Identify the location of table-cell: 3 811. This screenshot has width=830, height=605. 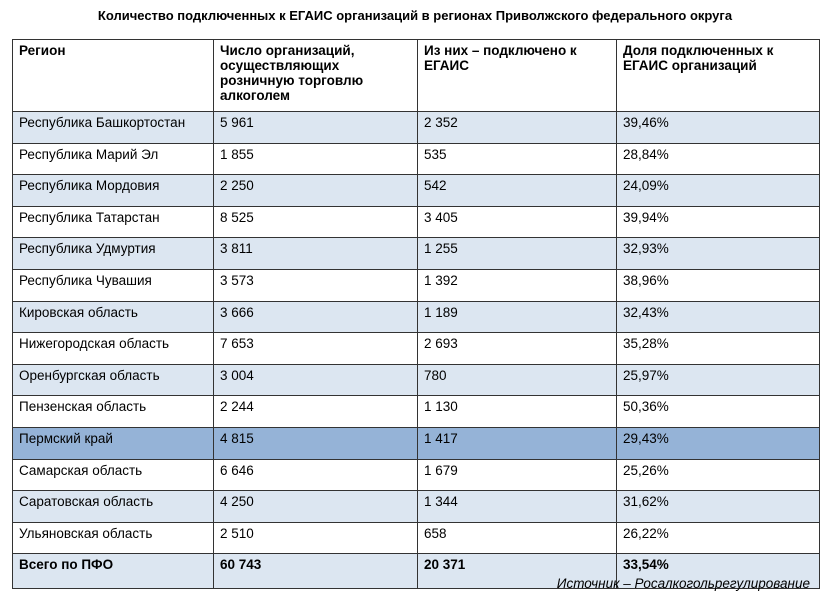
(315, 253).